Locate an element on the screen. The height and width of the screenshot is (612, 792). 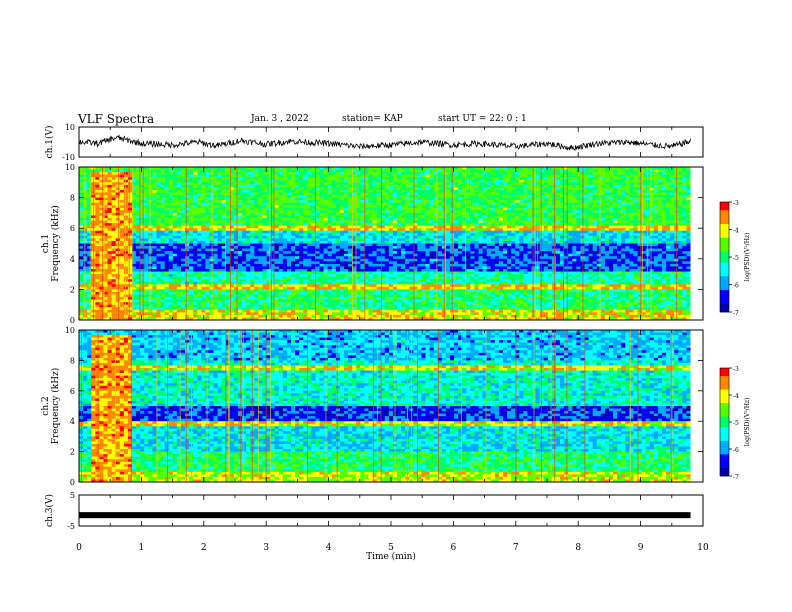
xtick-label: 5 is located at coordinates (391, 548).